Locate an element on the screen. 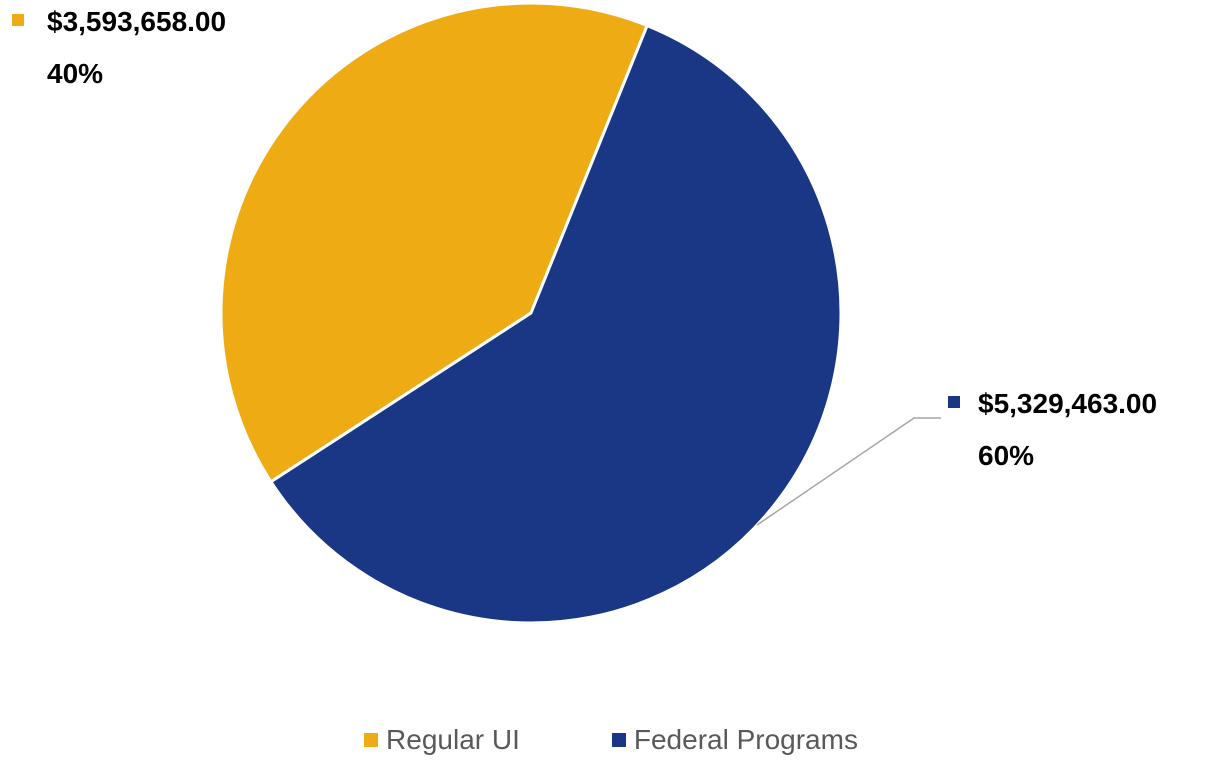 The height and width of the screenshot is (760, 1222). data-label-value-federal-programs: $5,329,463.00 is located at coordinates (1067, 403).